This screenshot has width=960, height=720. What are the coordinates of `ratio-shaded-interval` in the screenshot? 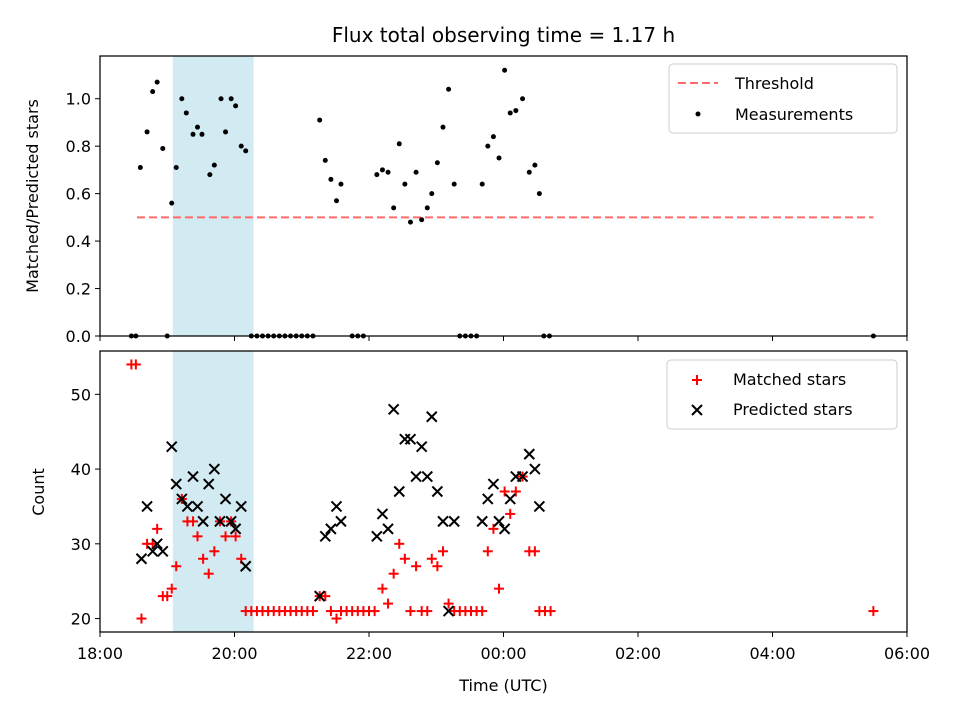 It's located at (213, 196).